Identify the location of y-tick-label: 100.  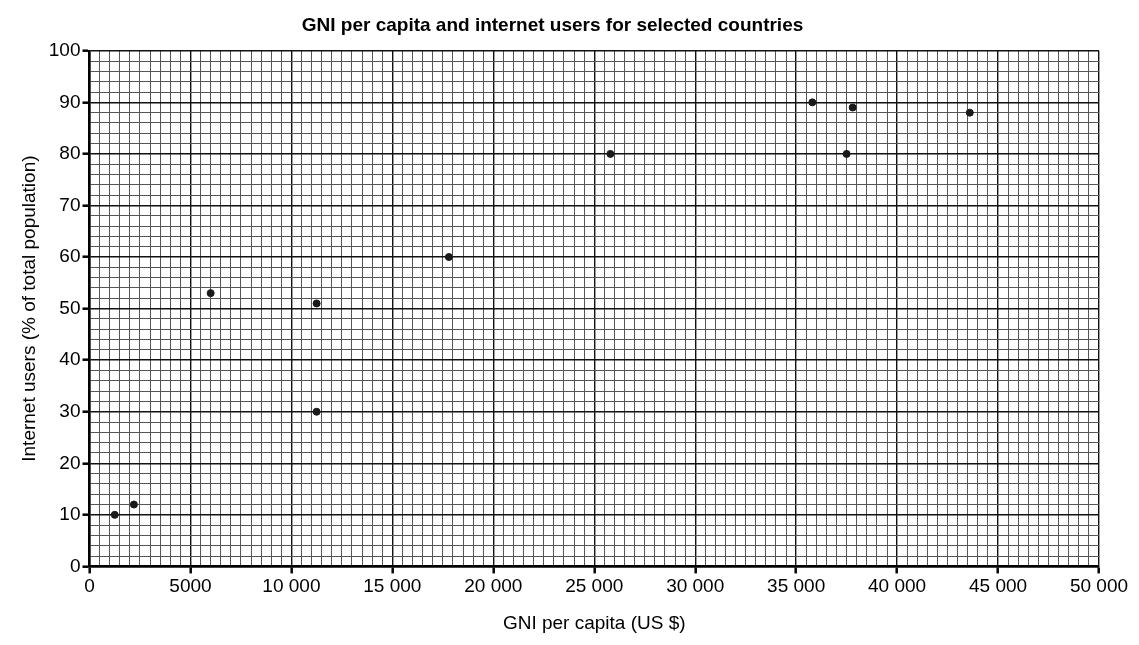
(64, 50).